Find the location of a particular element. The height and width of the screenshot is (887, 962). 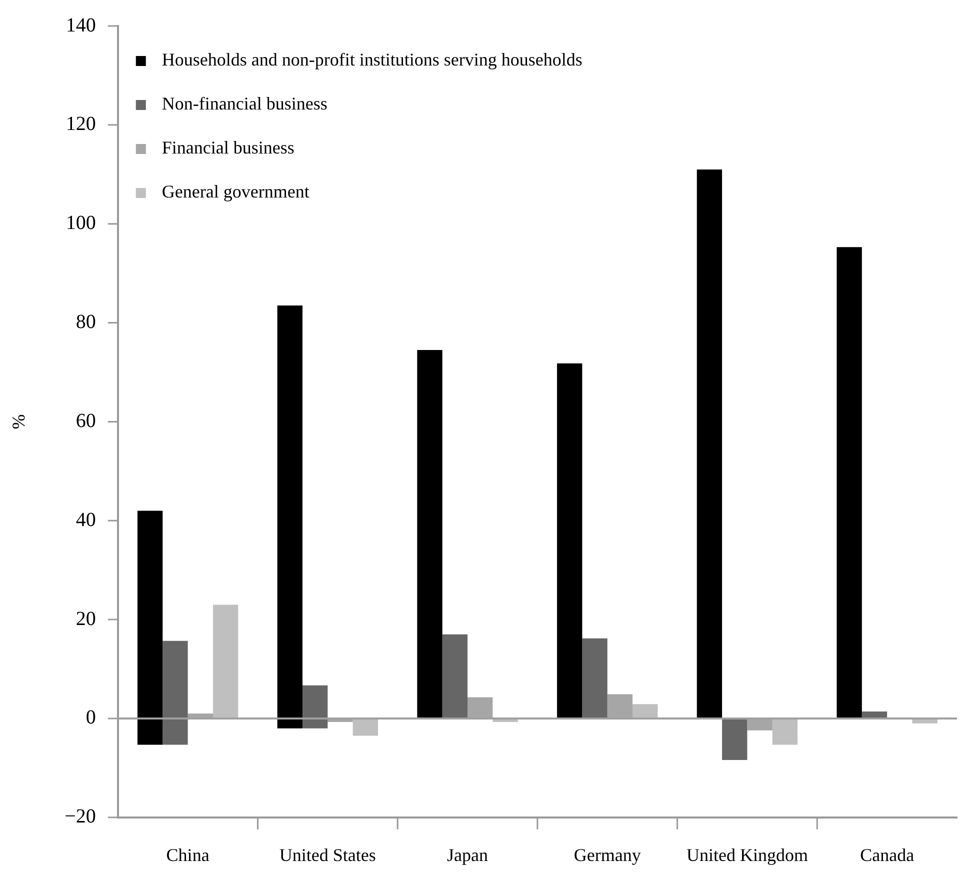

legend-label: General government is located at coordinates (236, 192).